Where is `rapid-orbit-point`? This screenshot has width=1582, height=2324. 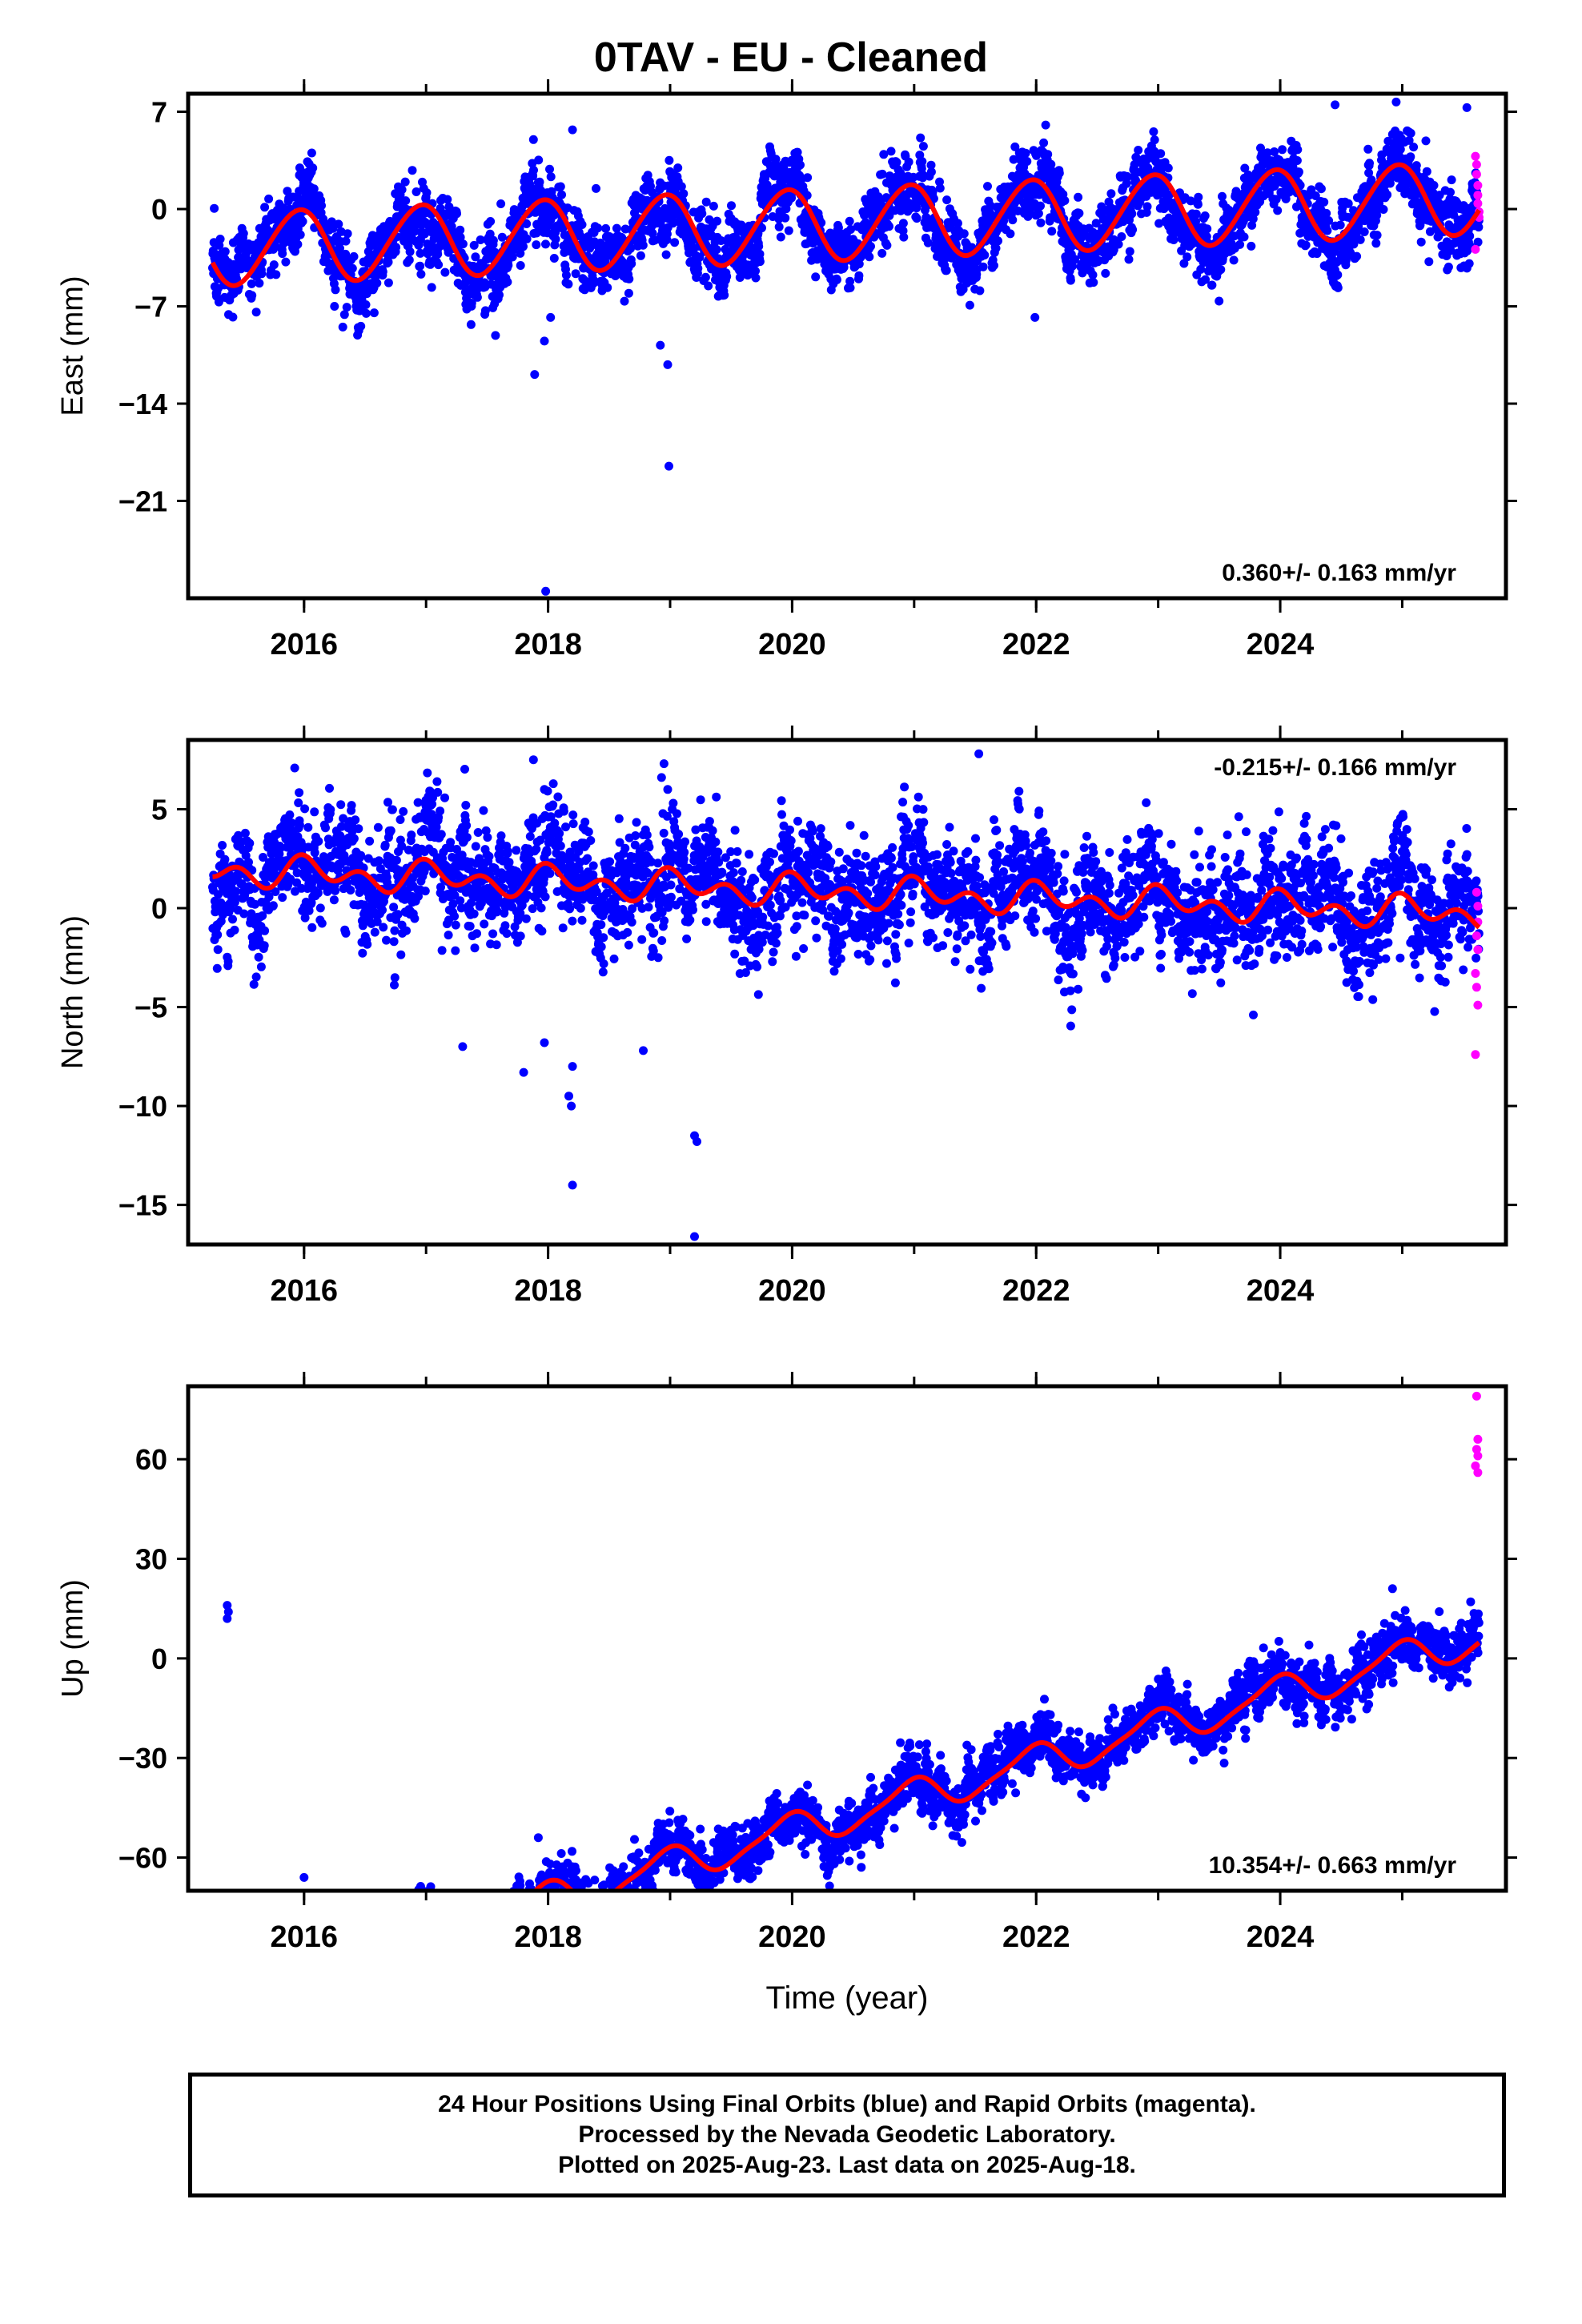 rapid-orbit-point is located at coordinates (1478, 195).